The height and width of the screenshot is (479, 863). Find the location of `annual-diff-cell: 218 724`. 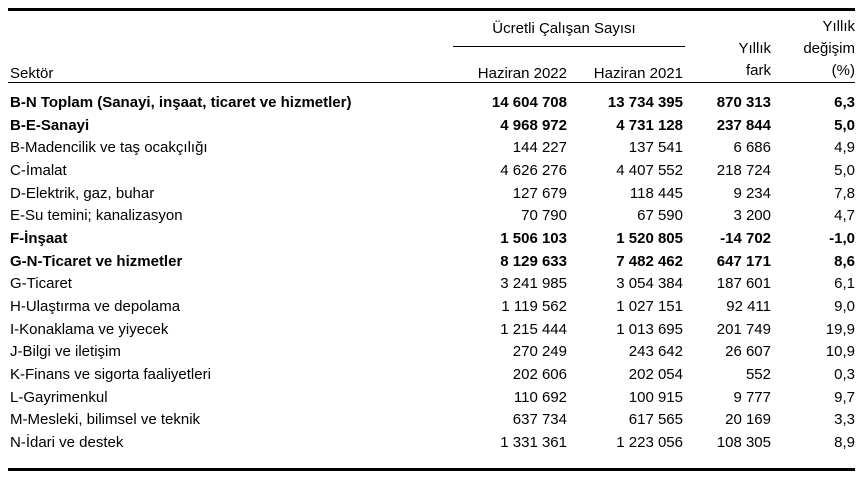

annual-diff-cell: 218 724 is located at coordinates (743, 170).